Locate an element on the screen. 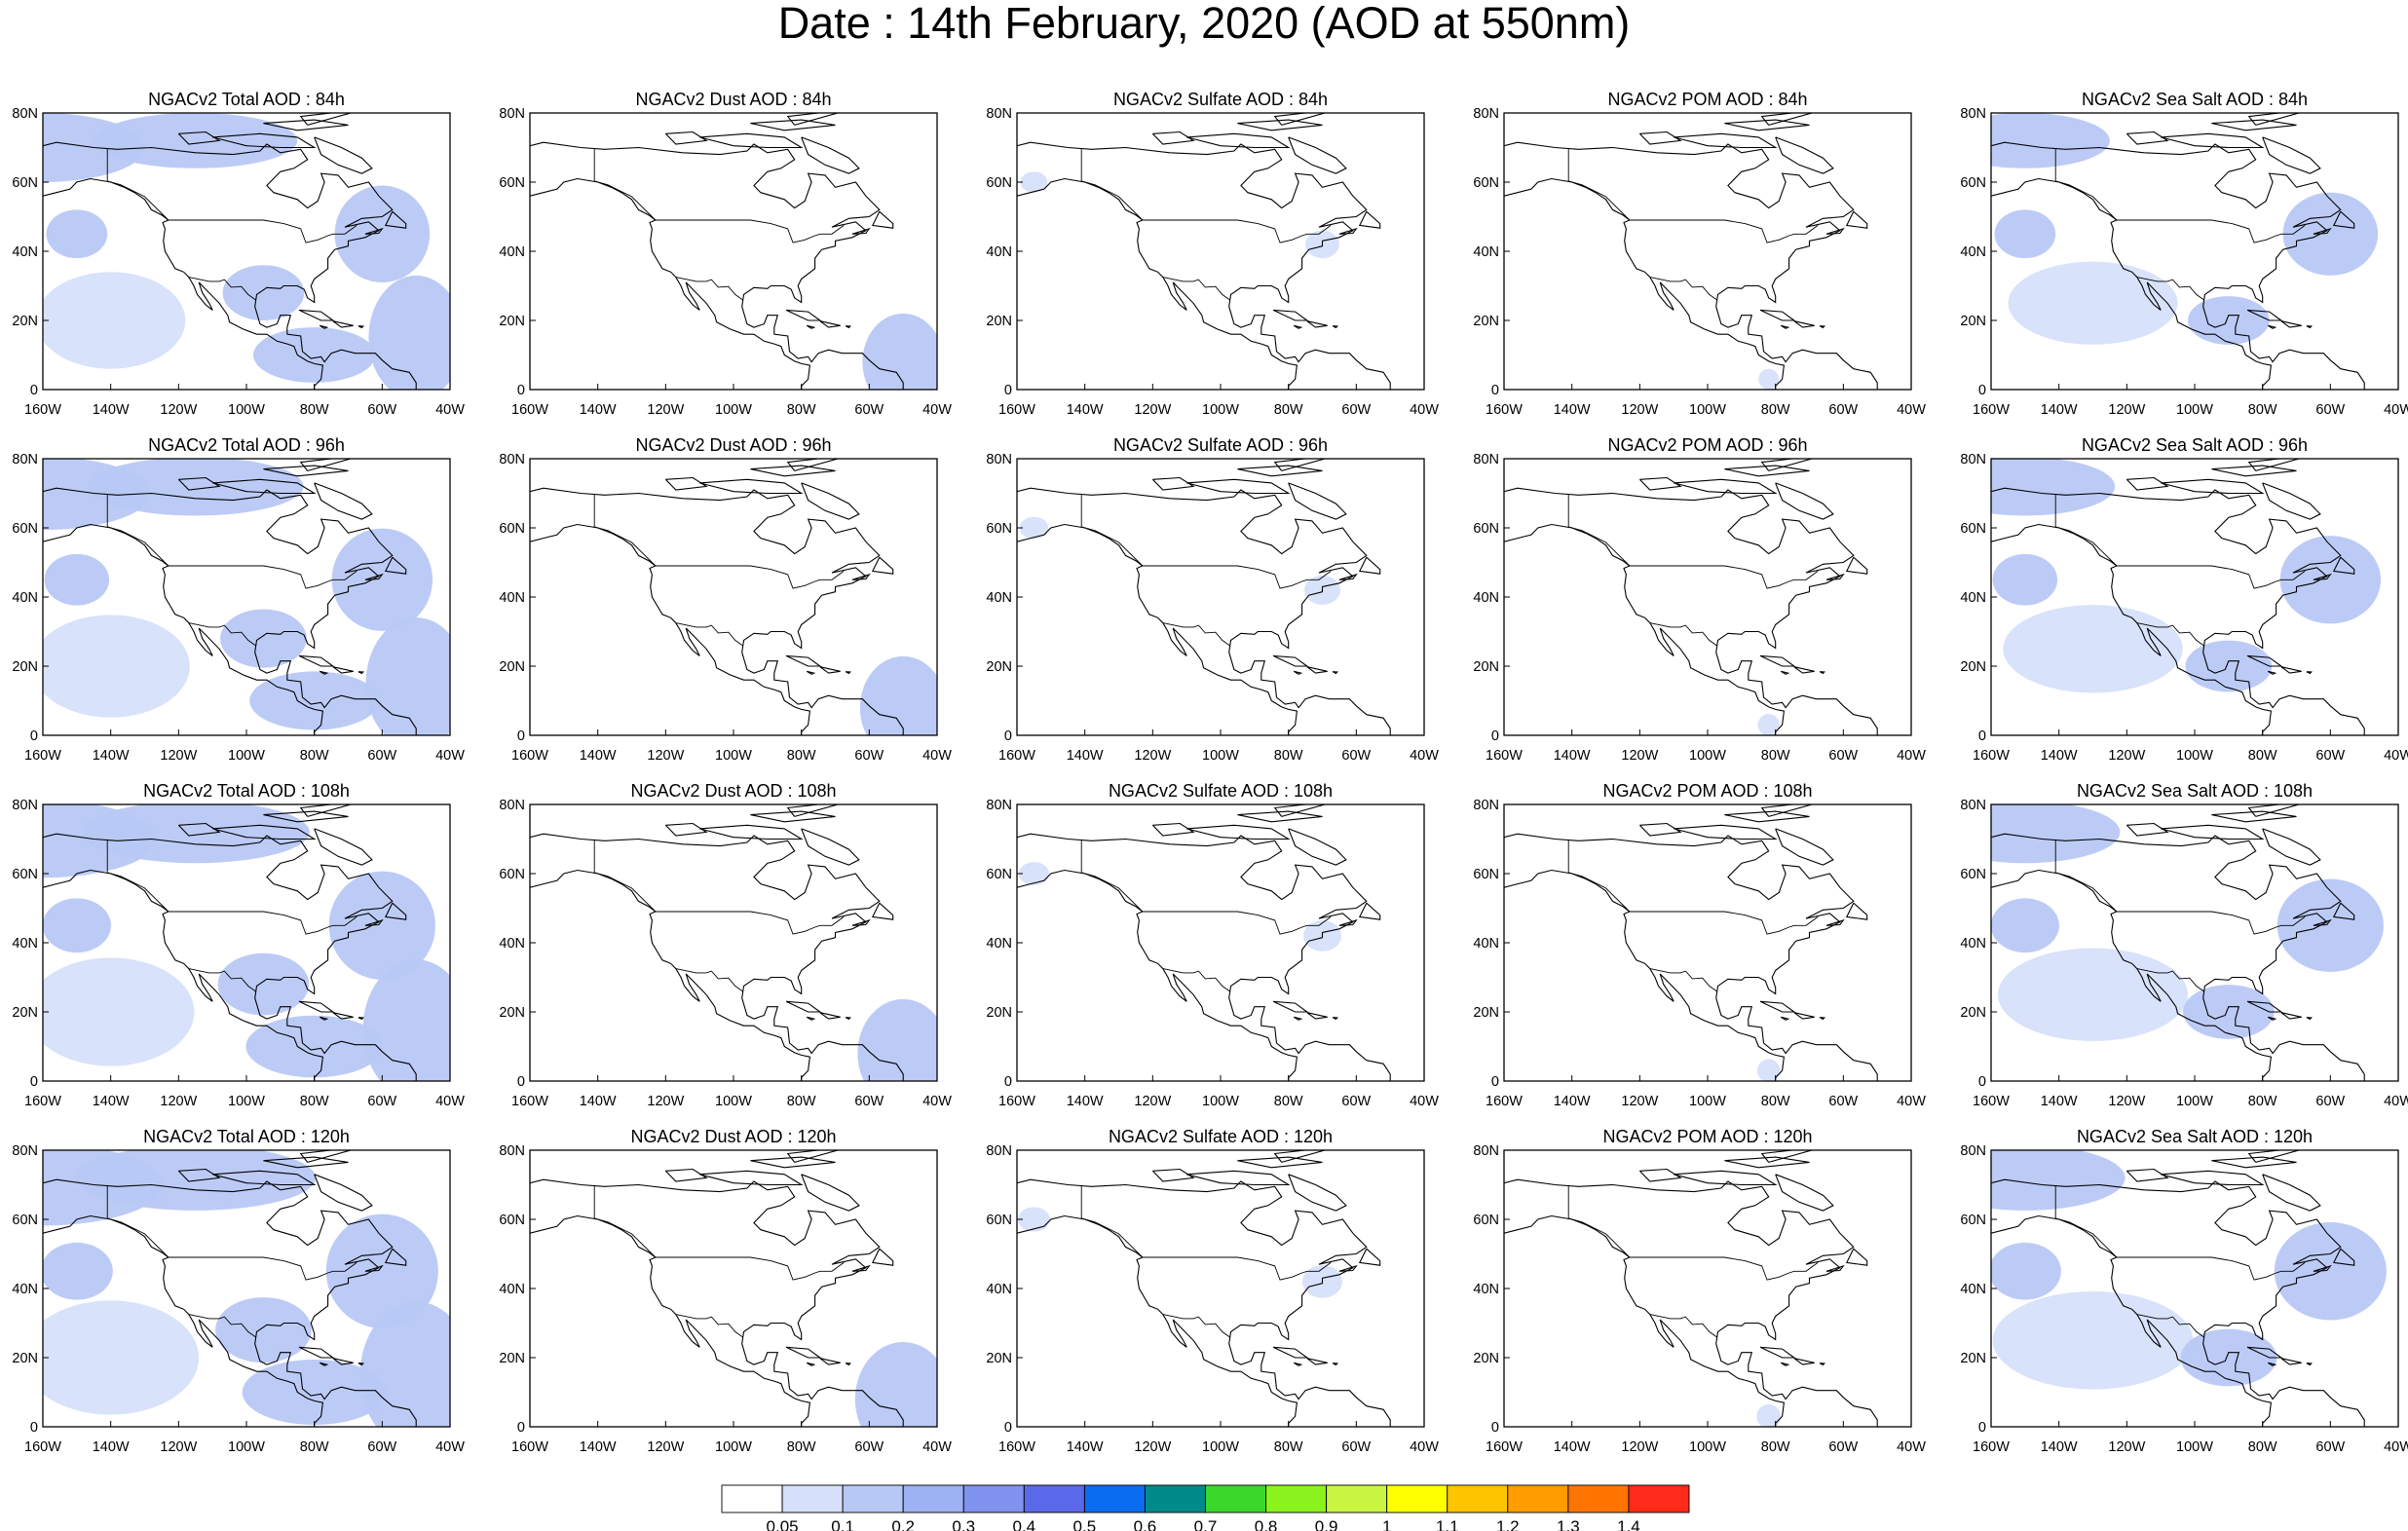 The height and width of the screenshot is (1531, 2408). aod-field-total is located at coordinates (246, 943).